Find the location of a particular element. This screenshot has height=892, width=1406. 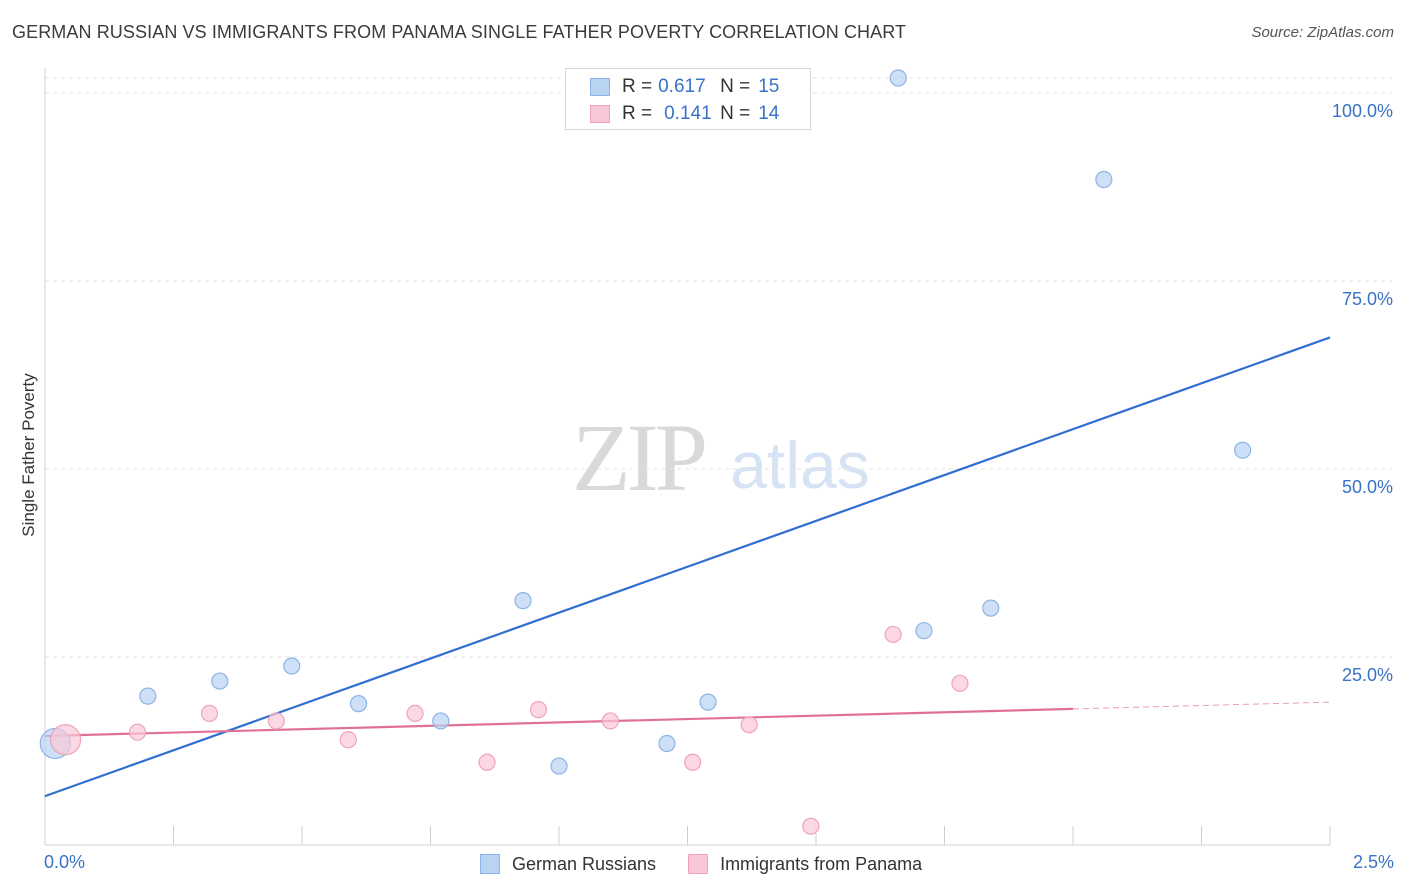

watermark-atlas: atlas is located at coordinates (799, 465).